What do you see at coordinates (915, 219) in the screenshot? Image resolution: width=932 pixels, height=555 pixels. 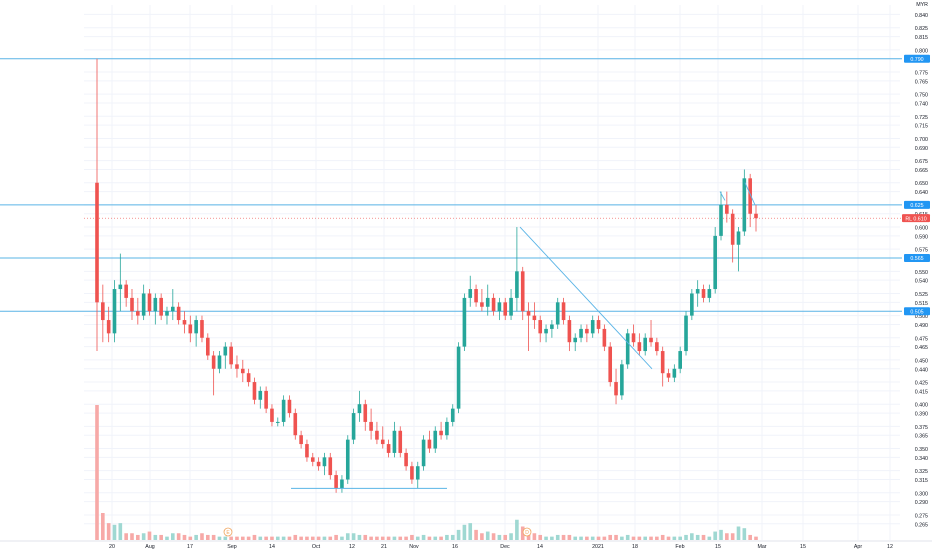 I see `last-price-text: RL 0.610` at bounding box center [915, 219].